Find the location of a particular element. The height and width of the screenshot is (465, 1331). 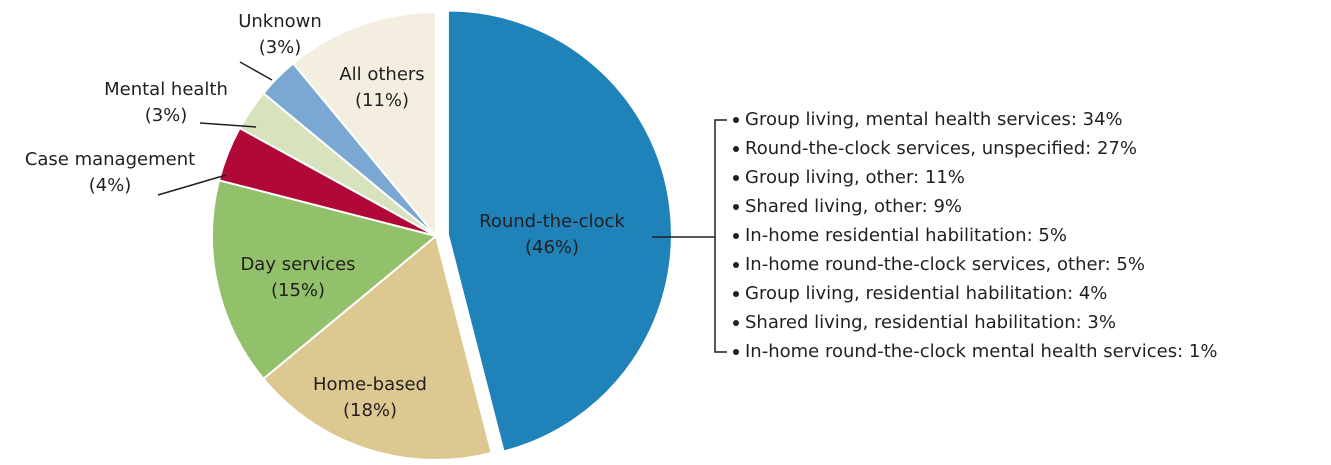

slice-label: Home-based is located at coordinates (370, 384).